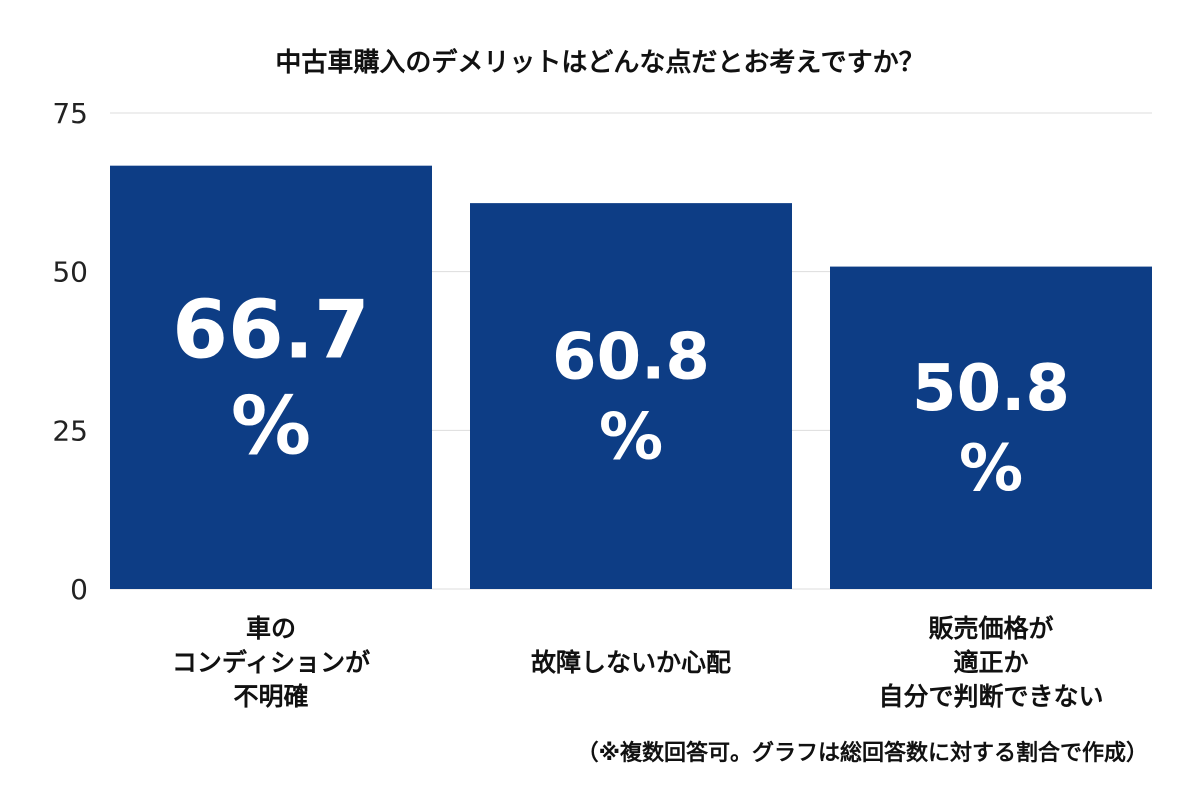 The height and width of the screenshot is (800, 1200). I want to click on x-axis-category-labels: 車のコンディションが不明確 故障しないか心配 販売価格が適正か自分で判断できない, so click(638, 662).